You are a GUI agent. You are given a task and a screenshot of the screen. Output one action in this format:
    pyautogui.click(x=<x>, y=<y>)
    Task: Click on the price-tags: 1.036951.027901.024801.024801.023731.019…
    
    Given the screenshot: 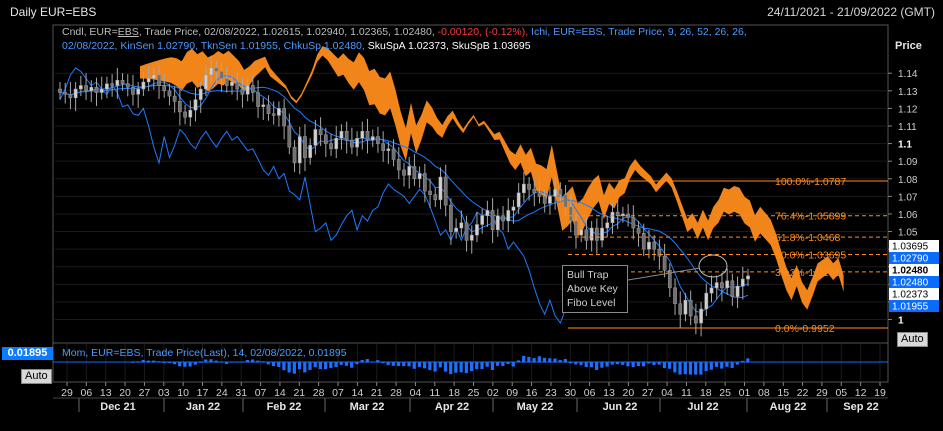 What is the action you would take?
    pyautogui.click(x=914, y=276)
    